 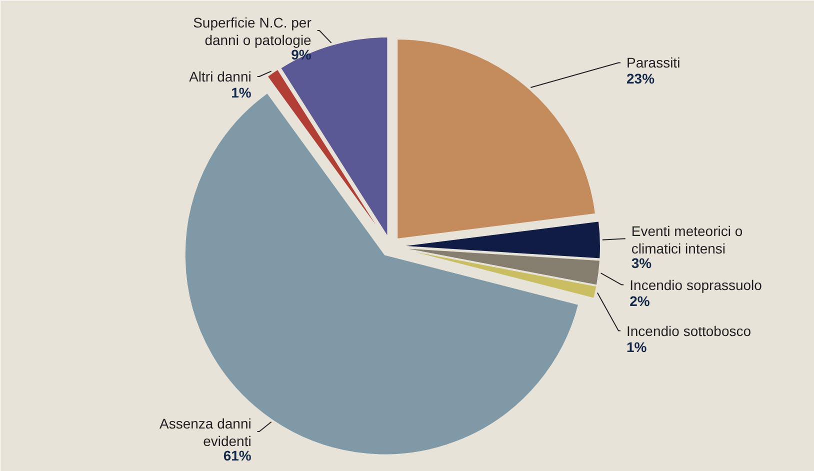 What do you see at coordinates (653, 62) in the screenshot?
I see `slice-label: Parassiti` at bounding box center [653, 62].